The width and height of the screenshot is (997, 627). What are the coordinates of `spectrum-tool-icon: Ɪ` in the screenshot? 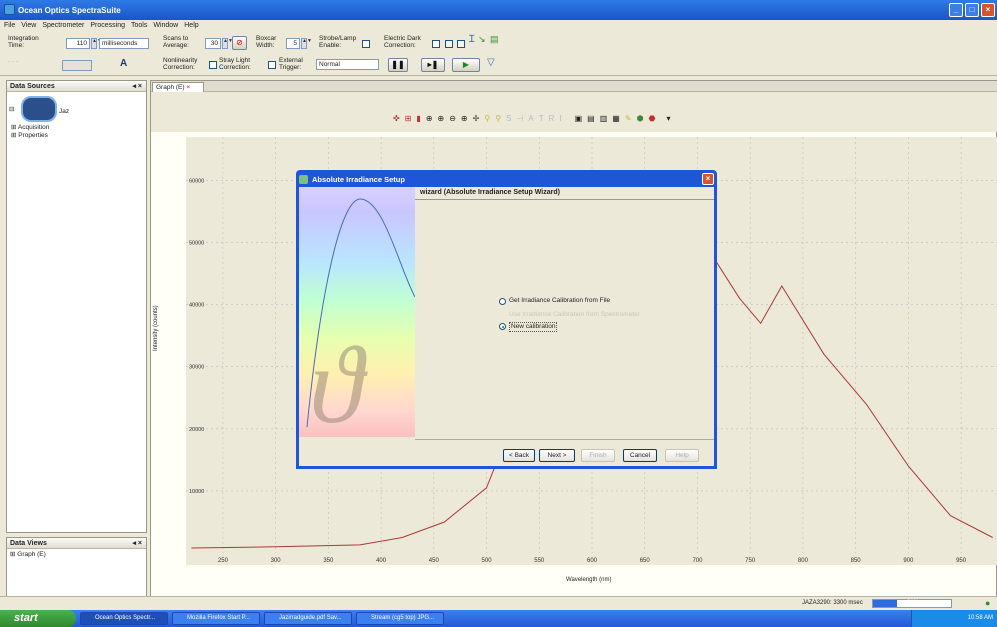 It's located at (472, 39).